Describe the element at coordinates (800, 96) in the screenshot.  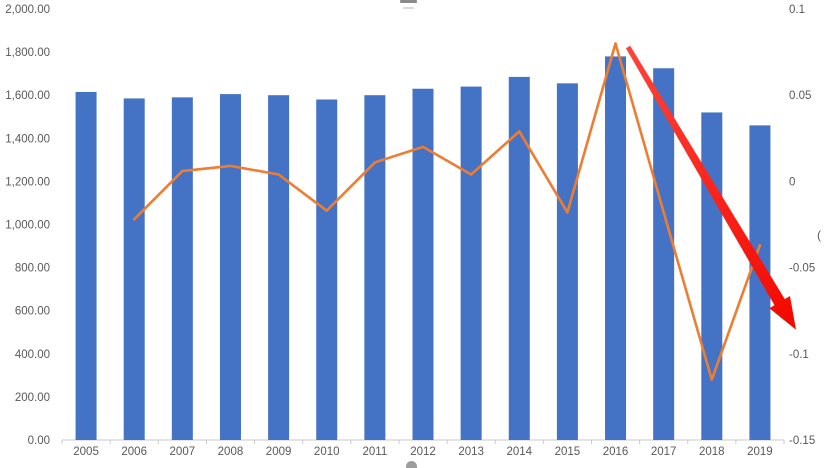
I see `y-axis-right-tick-label: 0.05` at that location.